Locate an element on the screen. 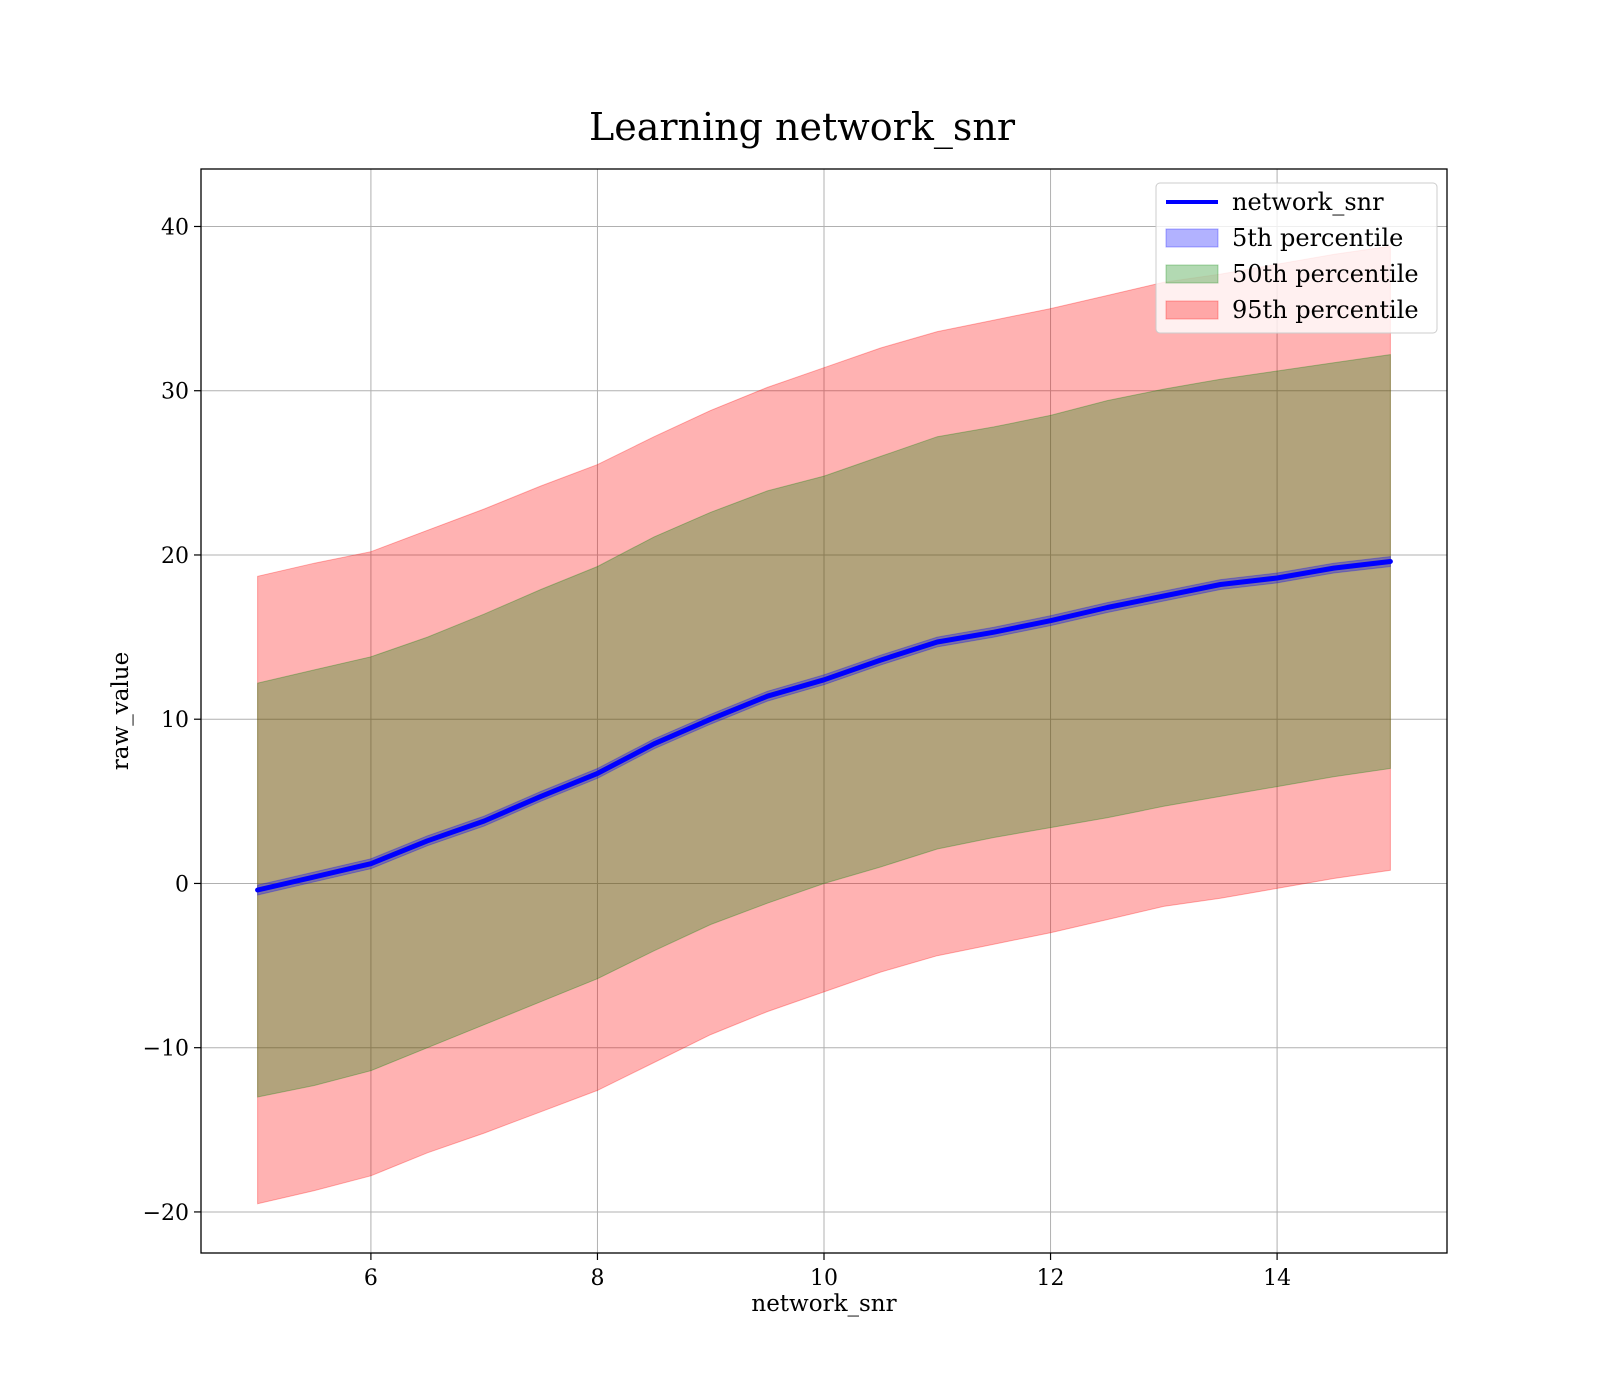 The image size is (1600, 1400). legend-label: 5th percentile is located at coordinates (1317, 238).